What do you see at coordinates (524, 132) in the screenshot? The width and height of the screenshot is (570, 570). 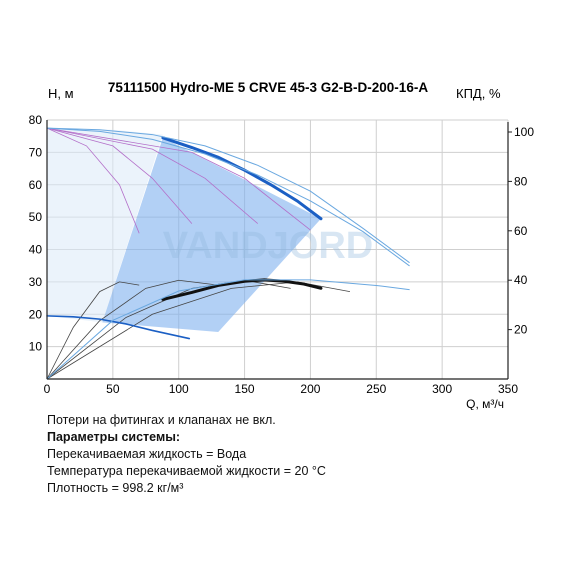 I see `efficiency-tick-label: 100` at bounding box center [524, 132].